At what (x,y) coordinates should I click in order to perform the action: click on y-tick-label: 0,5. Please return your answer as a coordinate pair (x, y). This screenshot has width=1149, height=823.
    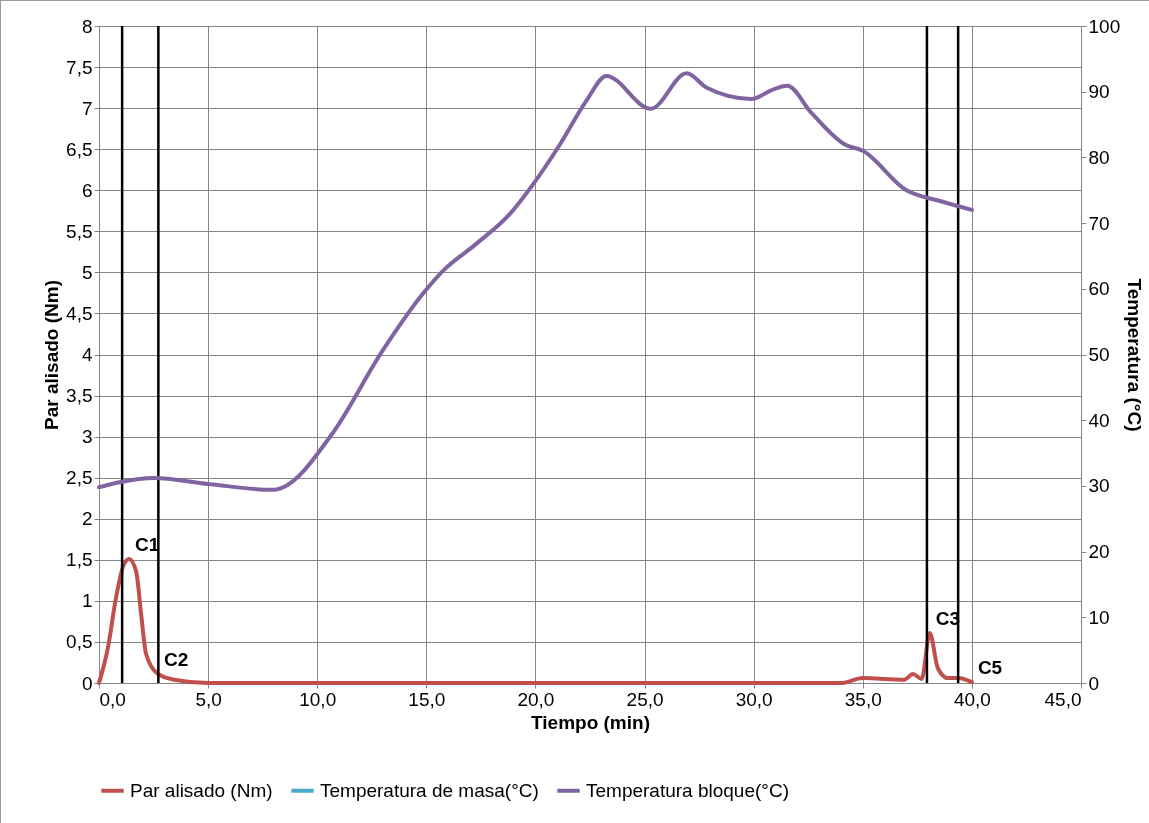
    Looking at the image, I should click on (79, 642).